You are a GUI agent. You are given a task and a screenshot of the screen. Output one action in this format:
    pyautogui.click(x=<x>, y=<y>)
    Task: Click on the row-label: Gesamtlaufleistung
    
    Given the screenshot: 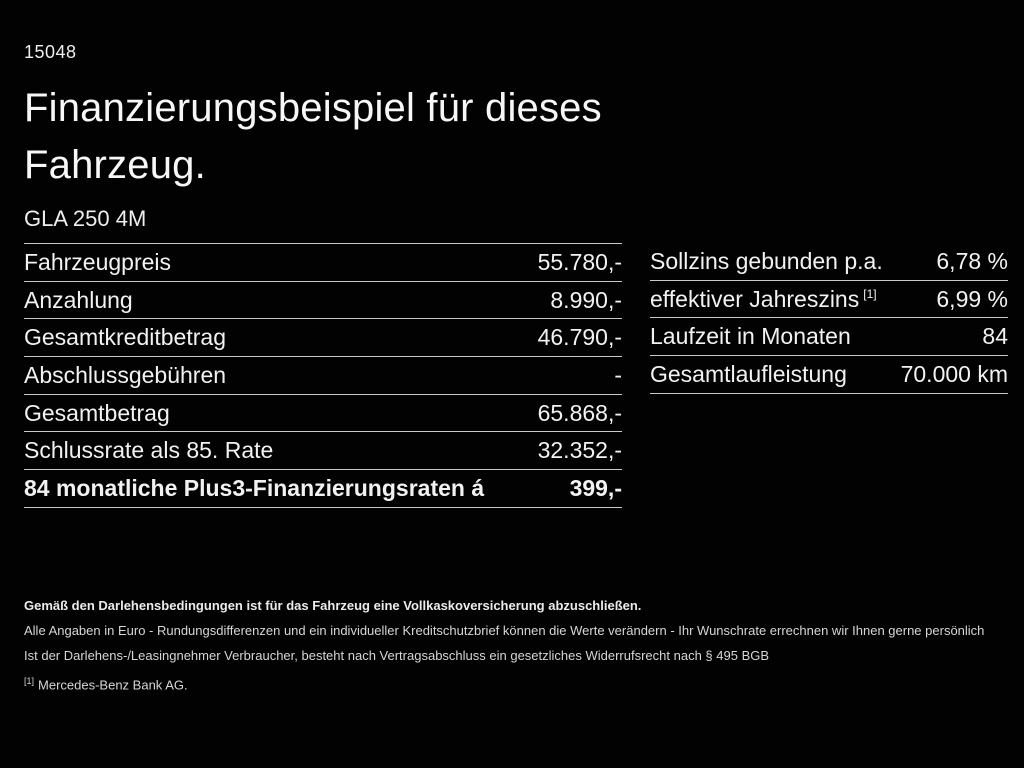 What is the action you would take?
    pyautogui.click(x=748, y=373)
    